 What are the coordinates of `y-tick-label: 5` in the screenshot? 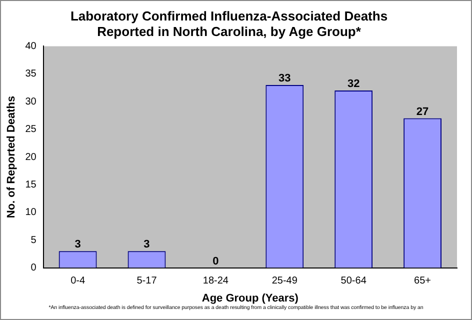 It's located at (33, 240).